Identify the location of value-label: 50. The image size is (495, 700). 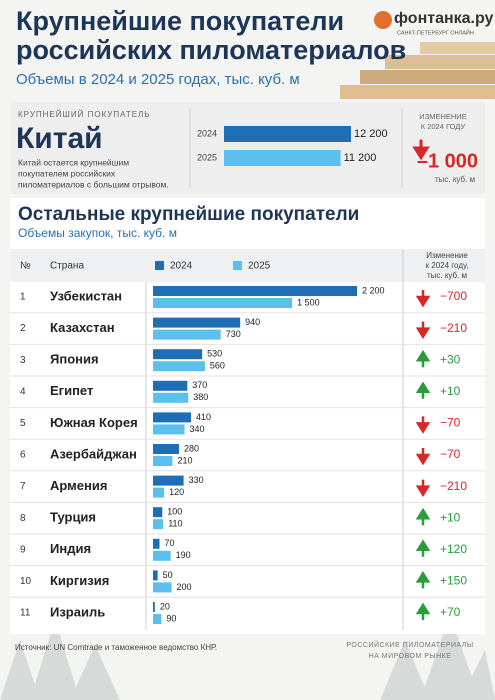
(168, 575).